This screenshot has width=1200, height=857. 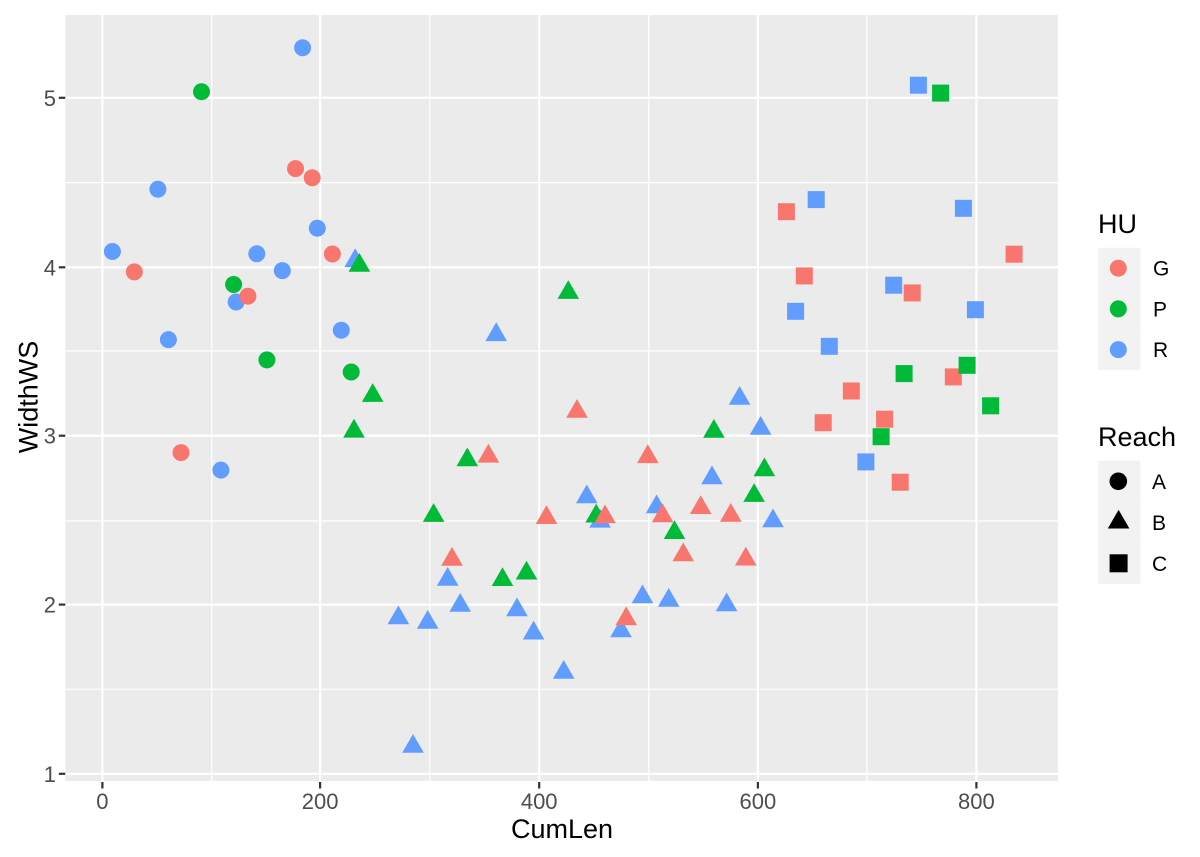 What do you see at coordinates (1117, 224) in the screenshot?
I see `svg-text: HU` at bounding box center [1117, 224].